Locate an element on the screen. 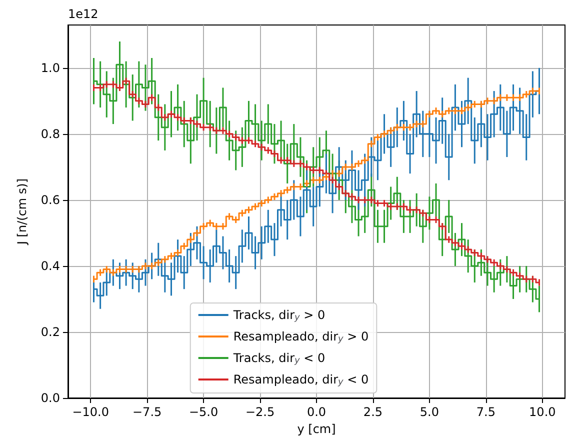 The width and height of the screenshot is (567, 445). x-tick-label: −2.5 is located at coordinates (260, 412).